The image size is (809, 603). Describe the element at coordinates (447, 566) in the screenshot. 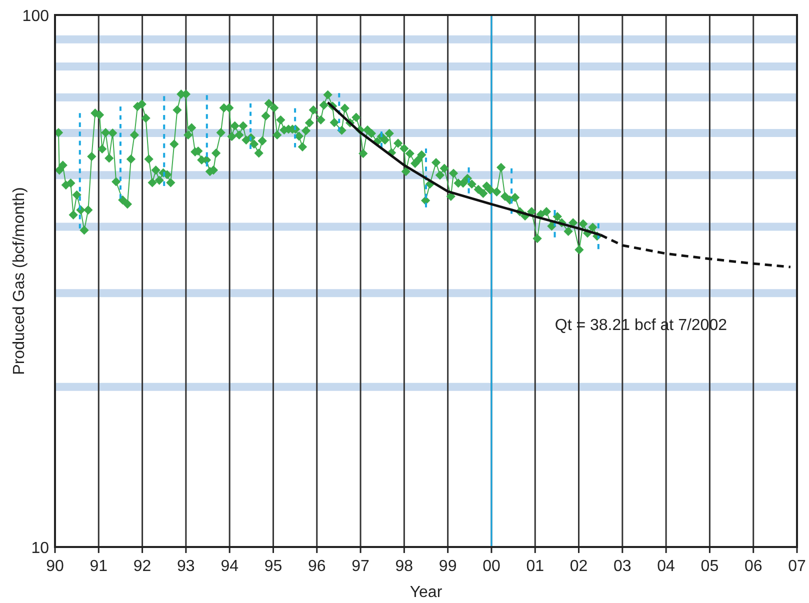

I see `x-tick-label: 99` at that location.